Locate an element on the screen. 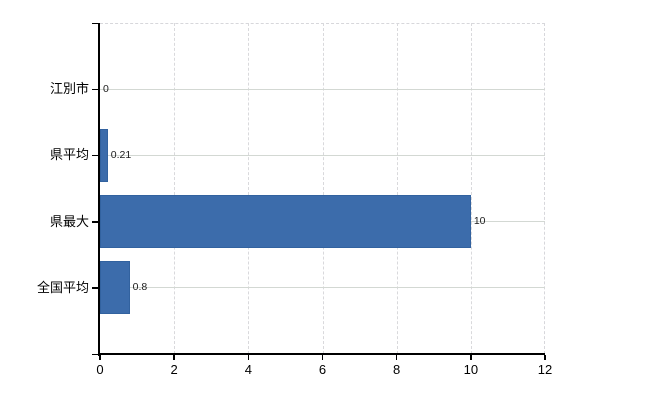  category-label-2: 県最大 is located at coordinates (69, 221).